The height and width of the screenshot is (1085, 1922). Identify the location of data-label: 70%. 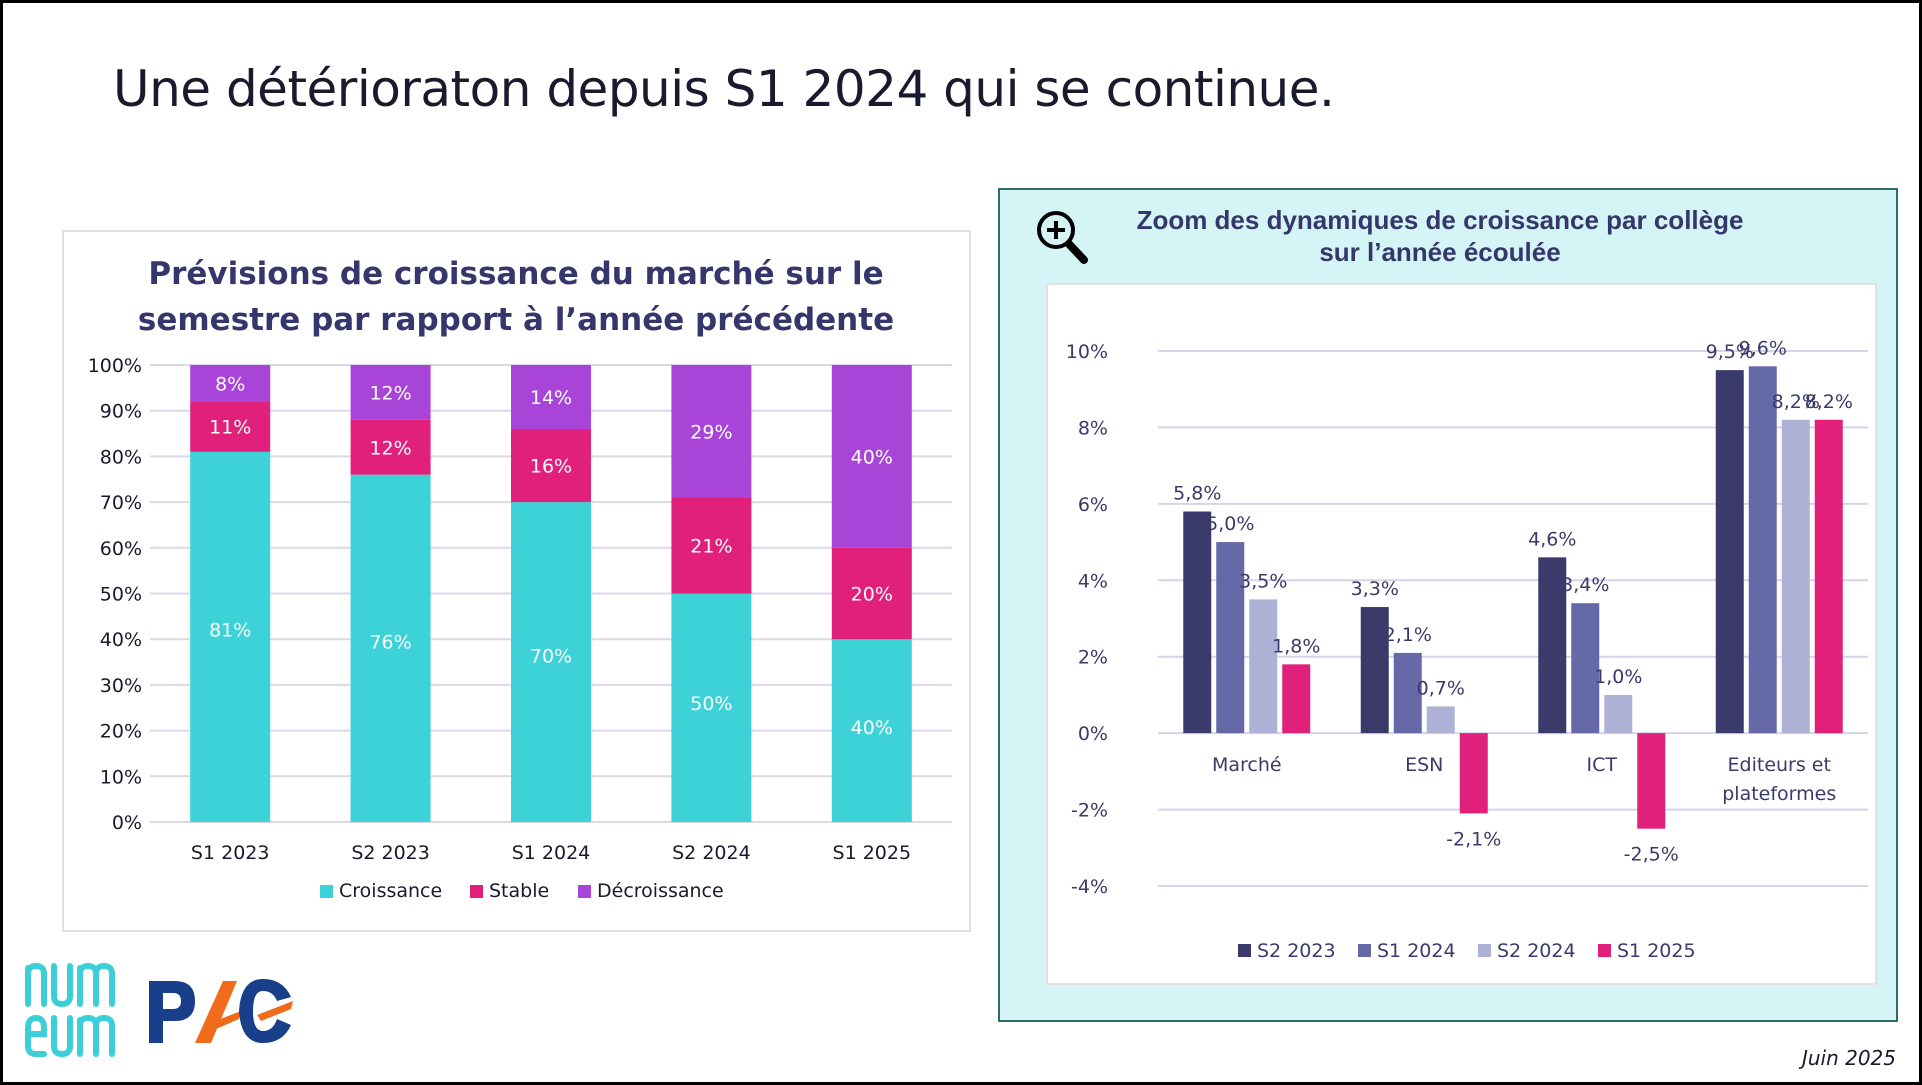
(551, 657).